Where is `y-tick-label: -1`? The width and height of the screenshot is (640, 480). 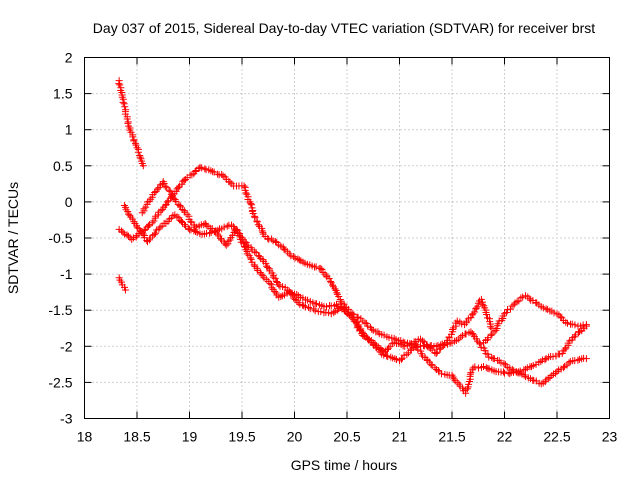
y-tick-label: -1 is located at coordinates (66, 274).